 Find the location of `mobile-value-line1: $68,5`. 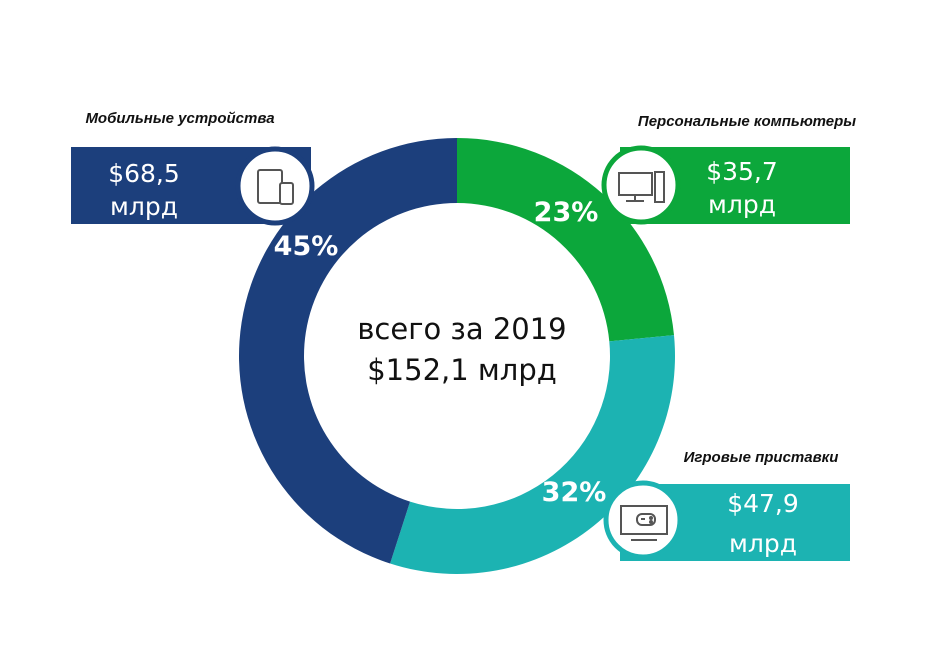

mobile-value-line1: $68,5 is located at coordinates (144, 173).